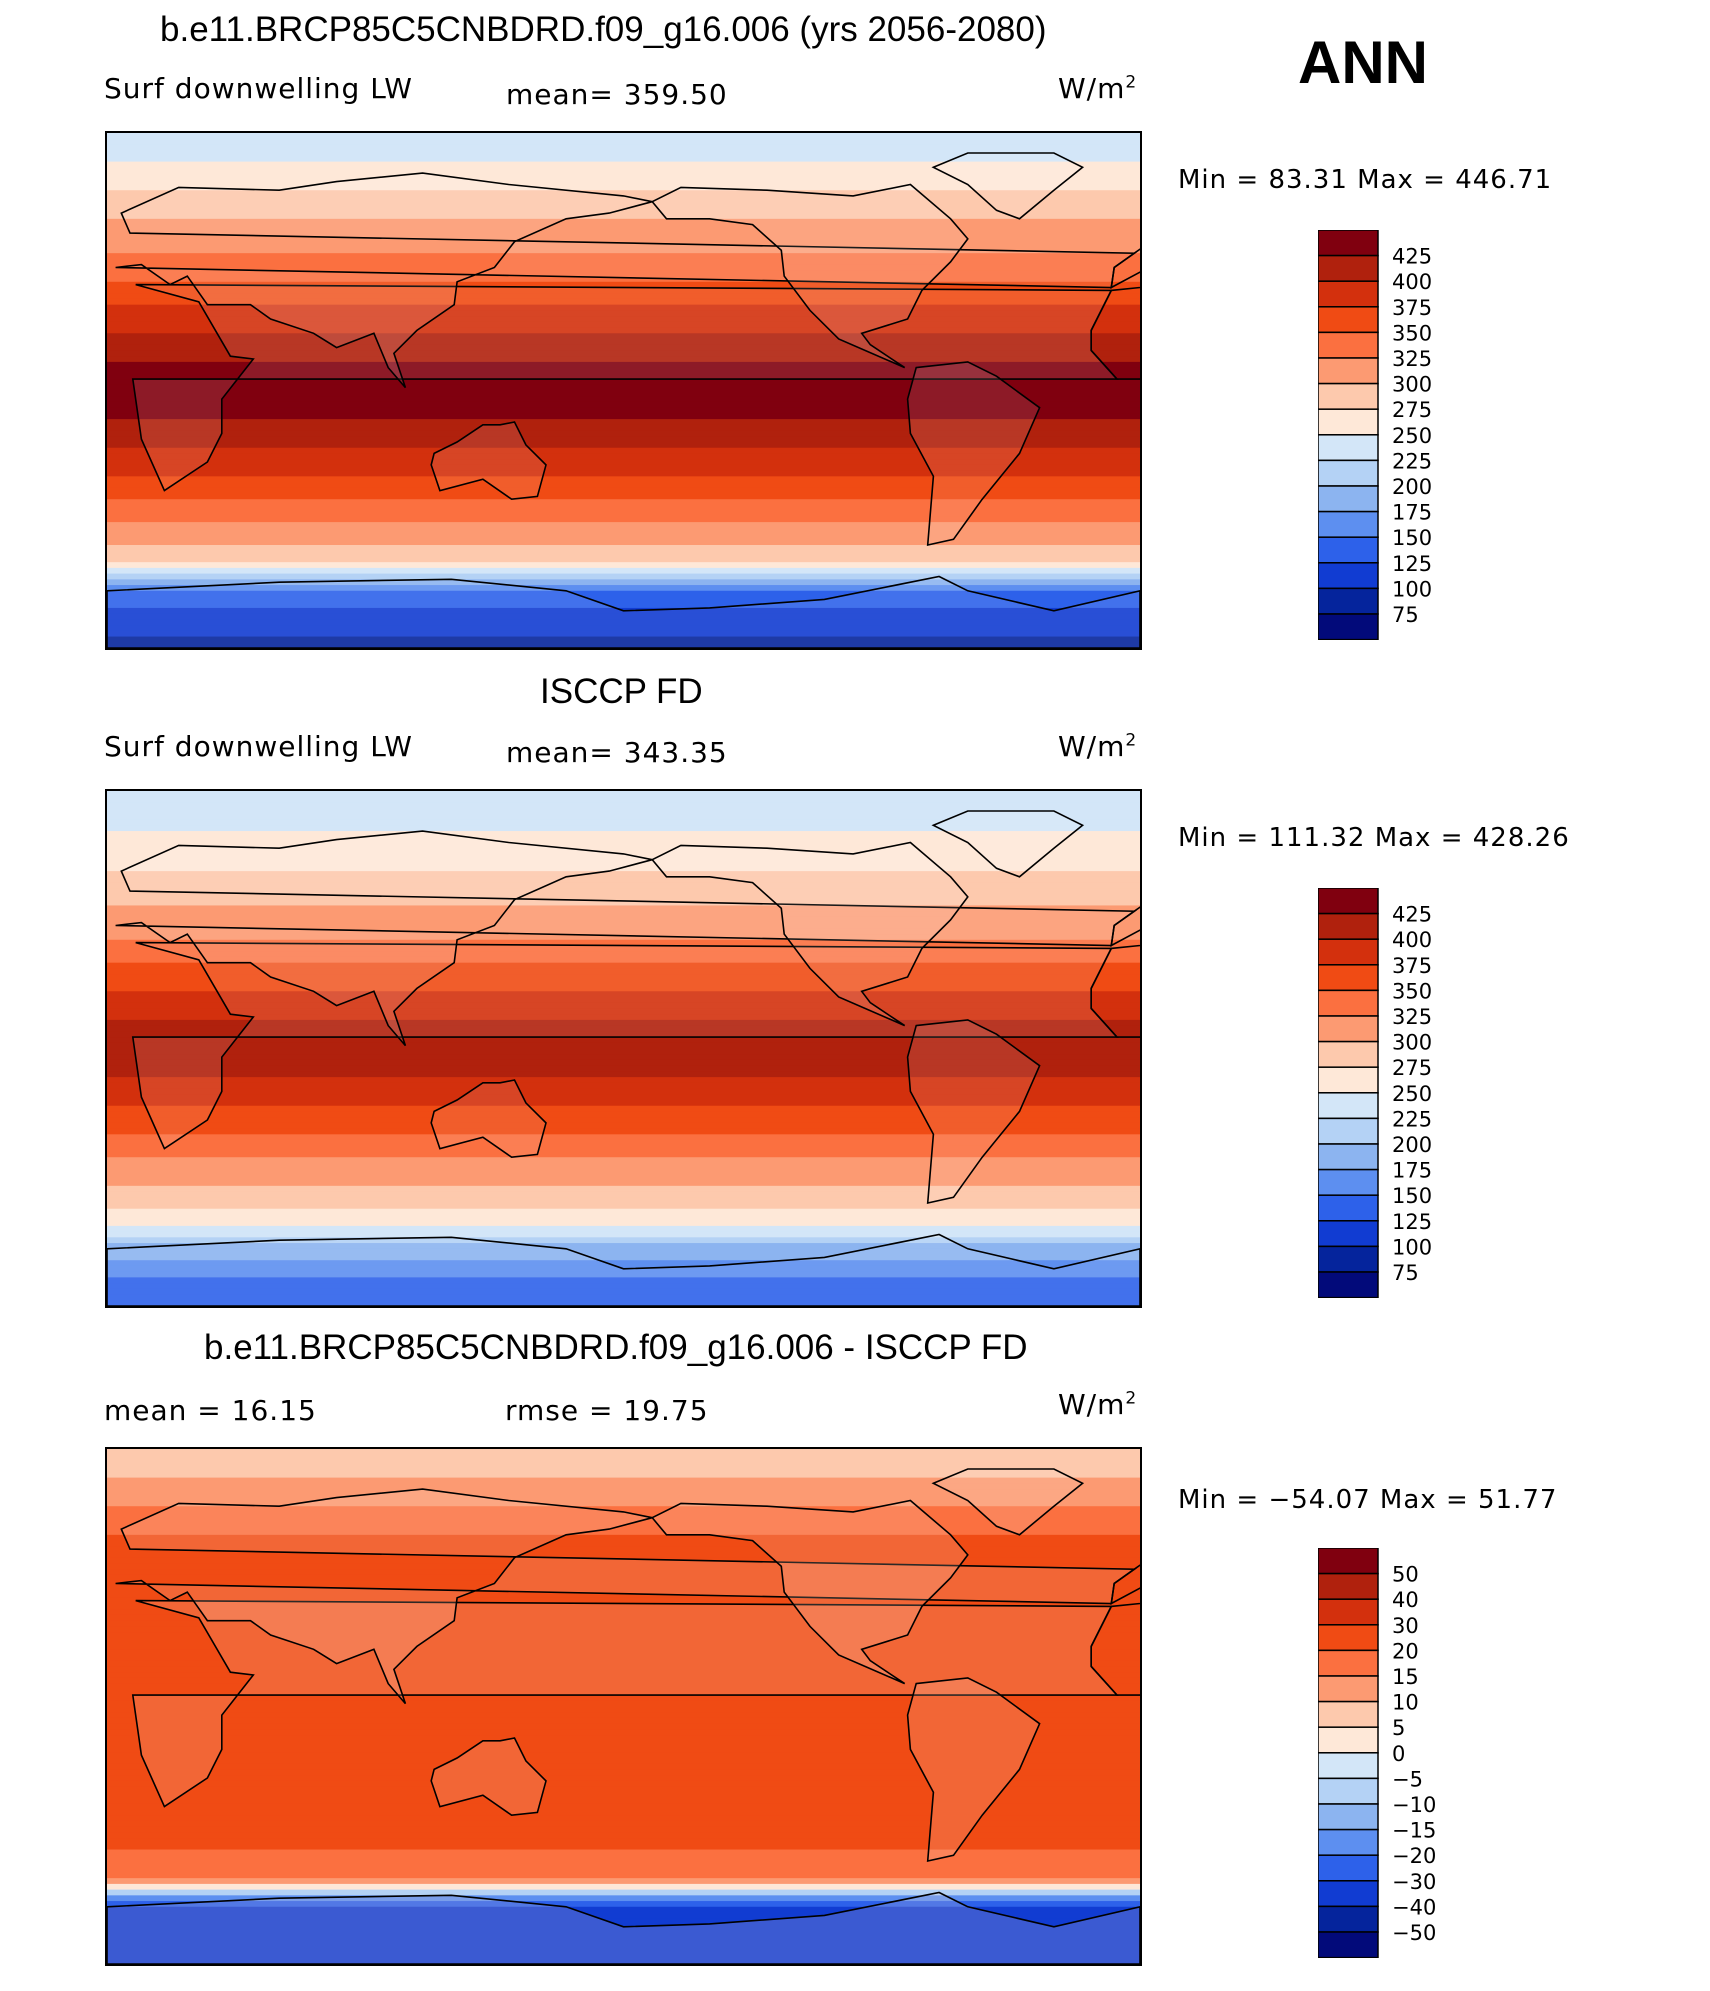  Describe the element at coordinates (1412, 589) in the screenshot. I see `colorbar-tick-label: 100` at that location.